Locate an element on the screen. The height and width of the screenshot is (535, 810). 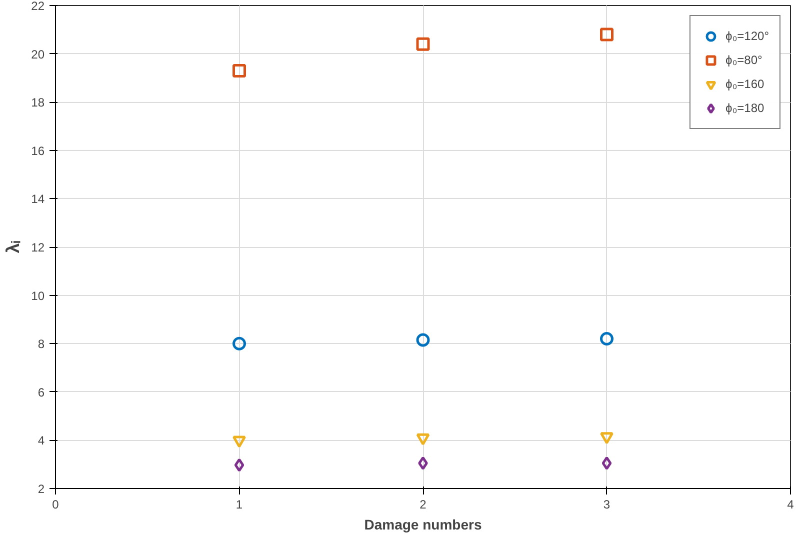
y-tick-label: 14 is located at coordinates (38, 199).